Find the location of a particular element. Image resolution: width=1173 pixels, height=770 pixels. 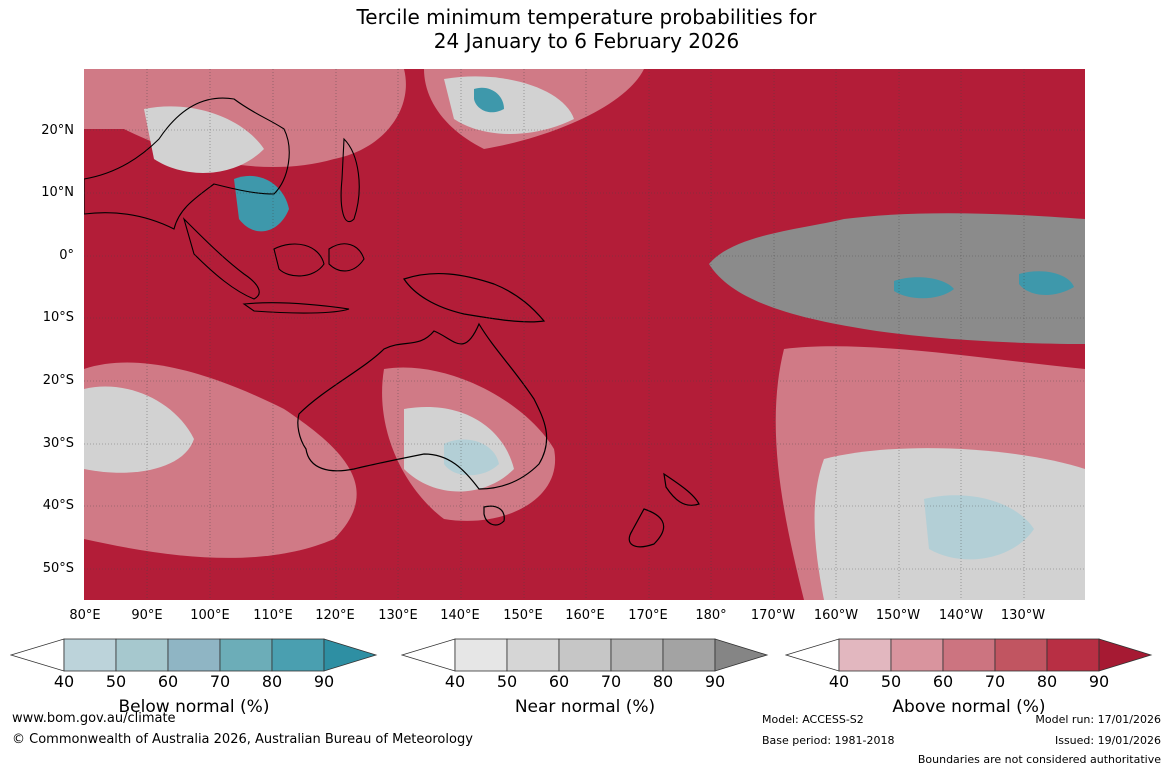

australia-coastline is located at coordinates (422, 406).